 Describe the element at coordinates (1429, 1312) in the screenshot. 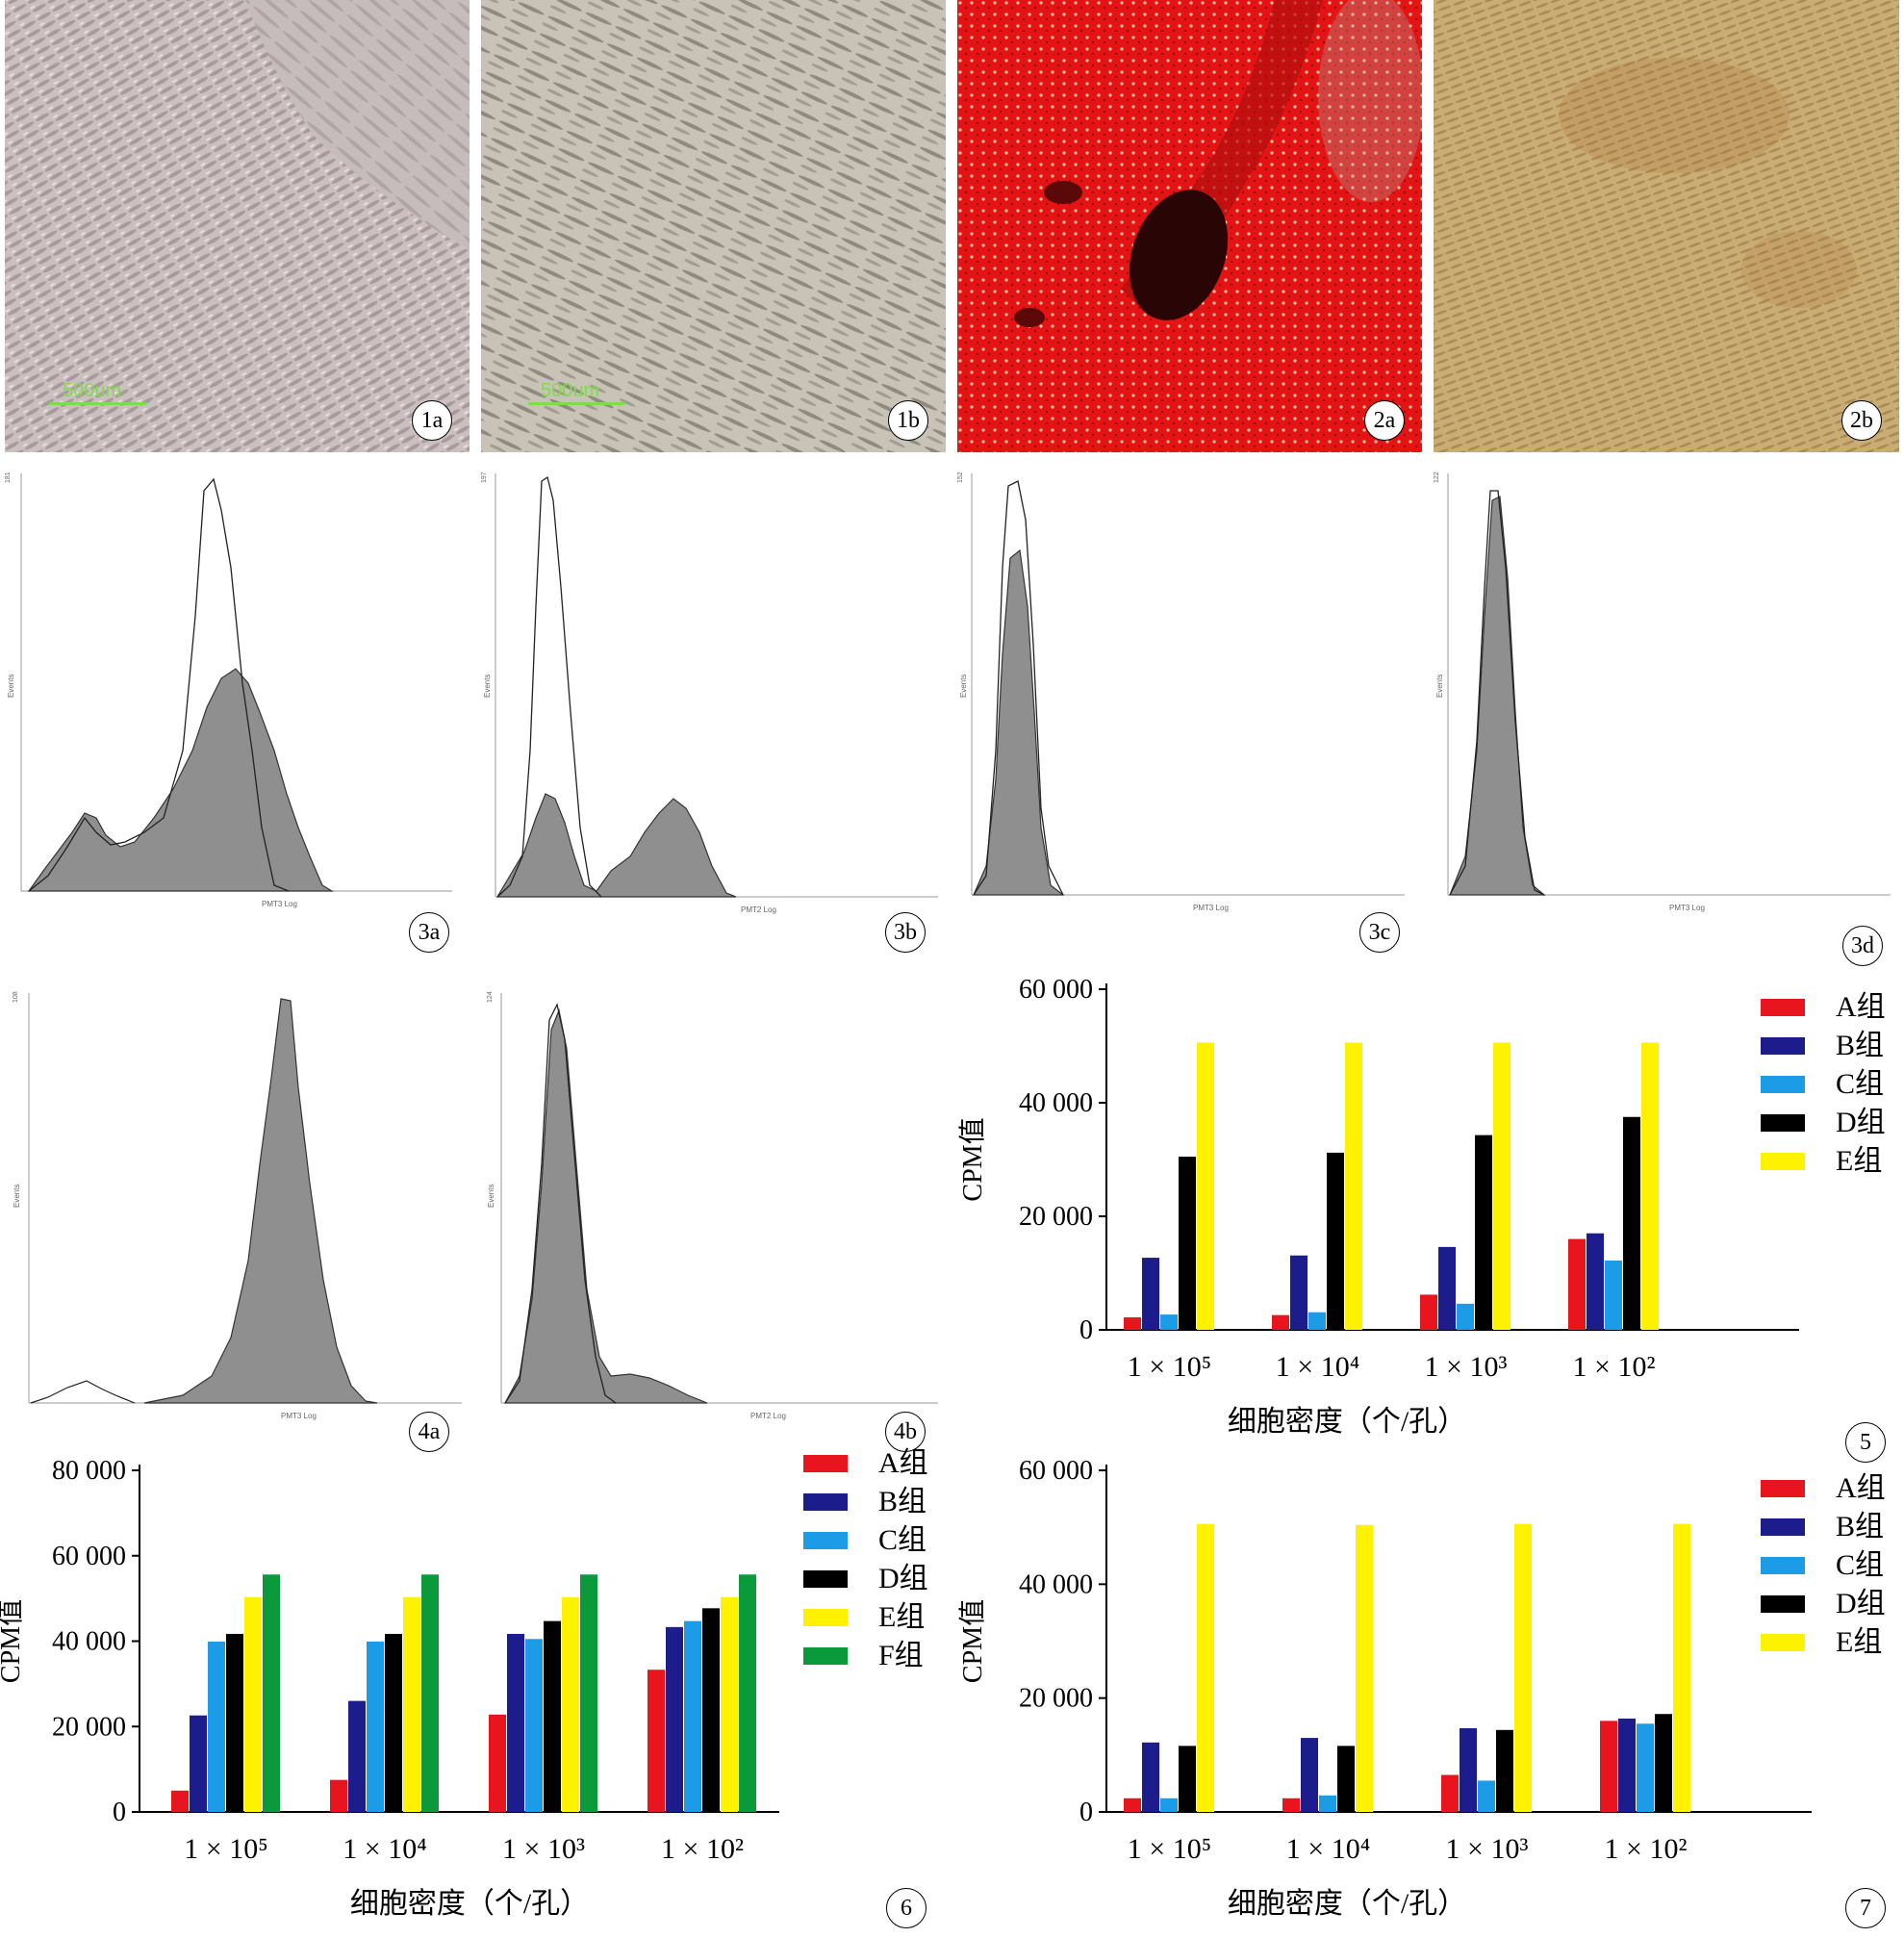

I see `bar-A组-2` at that location.